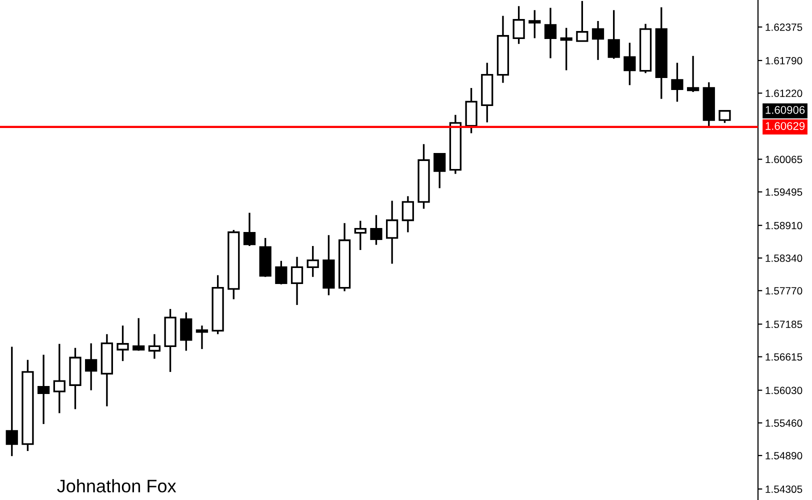 This screenshot has height=500, width=812. What do you see at coordinates (784, 291) in the screenshot?
I see `y-tick-label: 1.57770` at bounding box center [784, 291].